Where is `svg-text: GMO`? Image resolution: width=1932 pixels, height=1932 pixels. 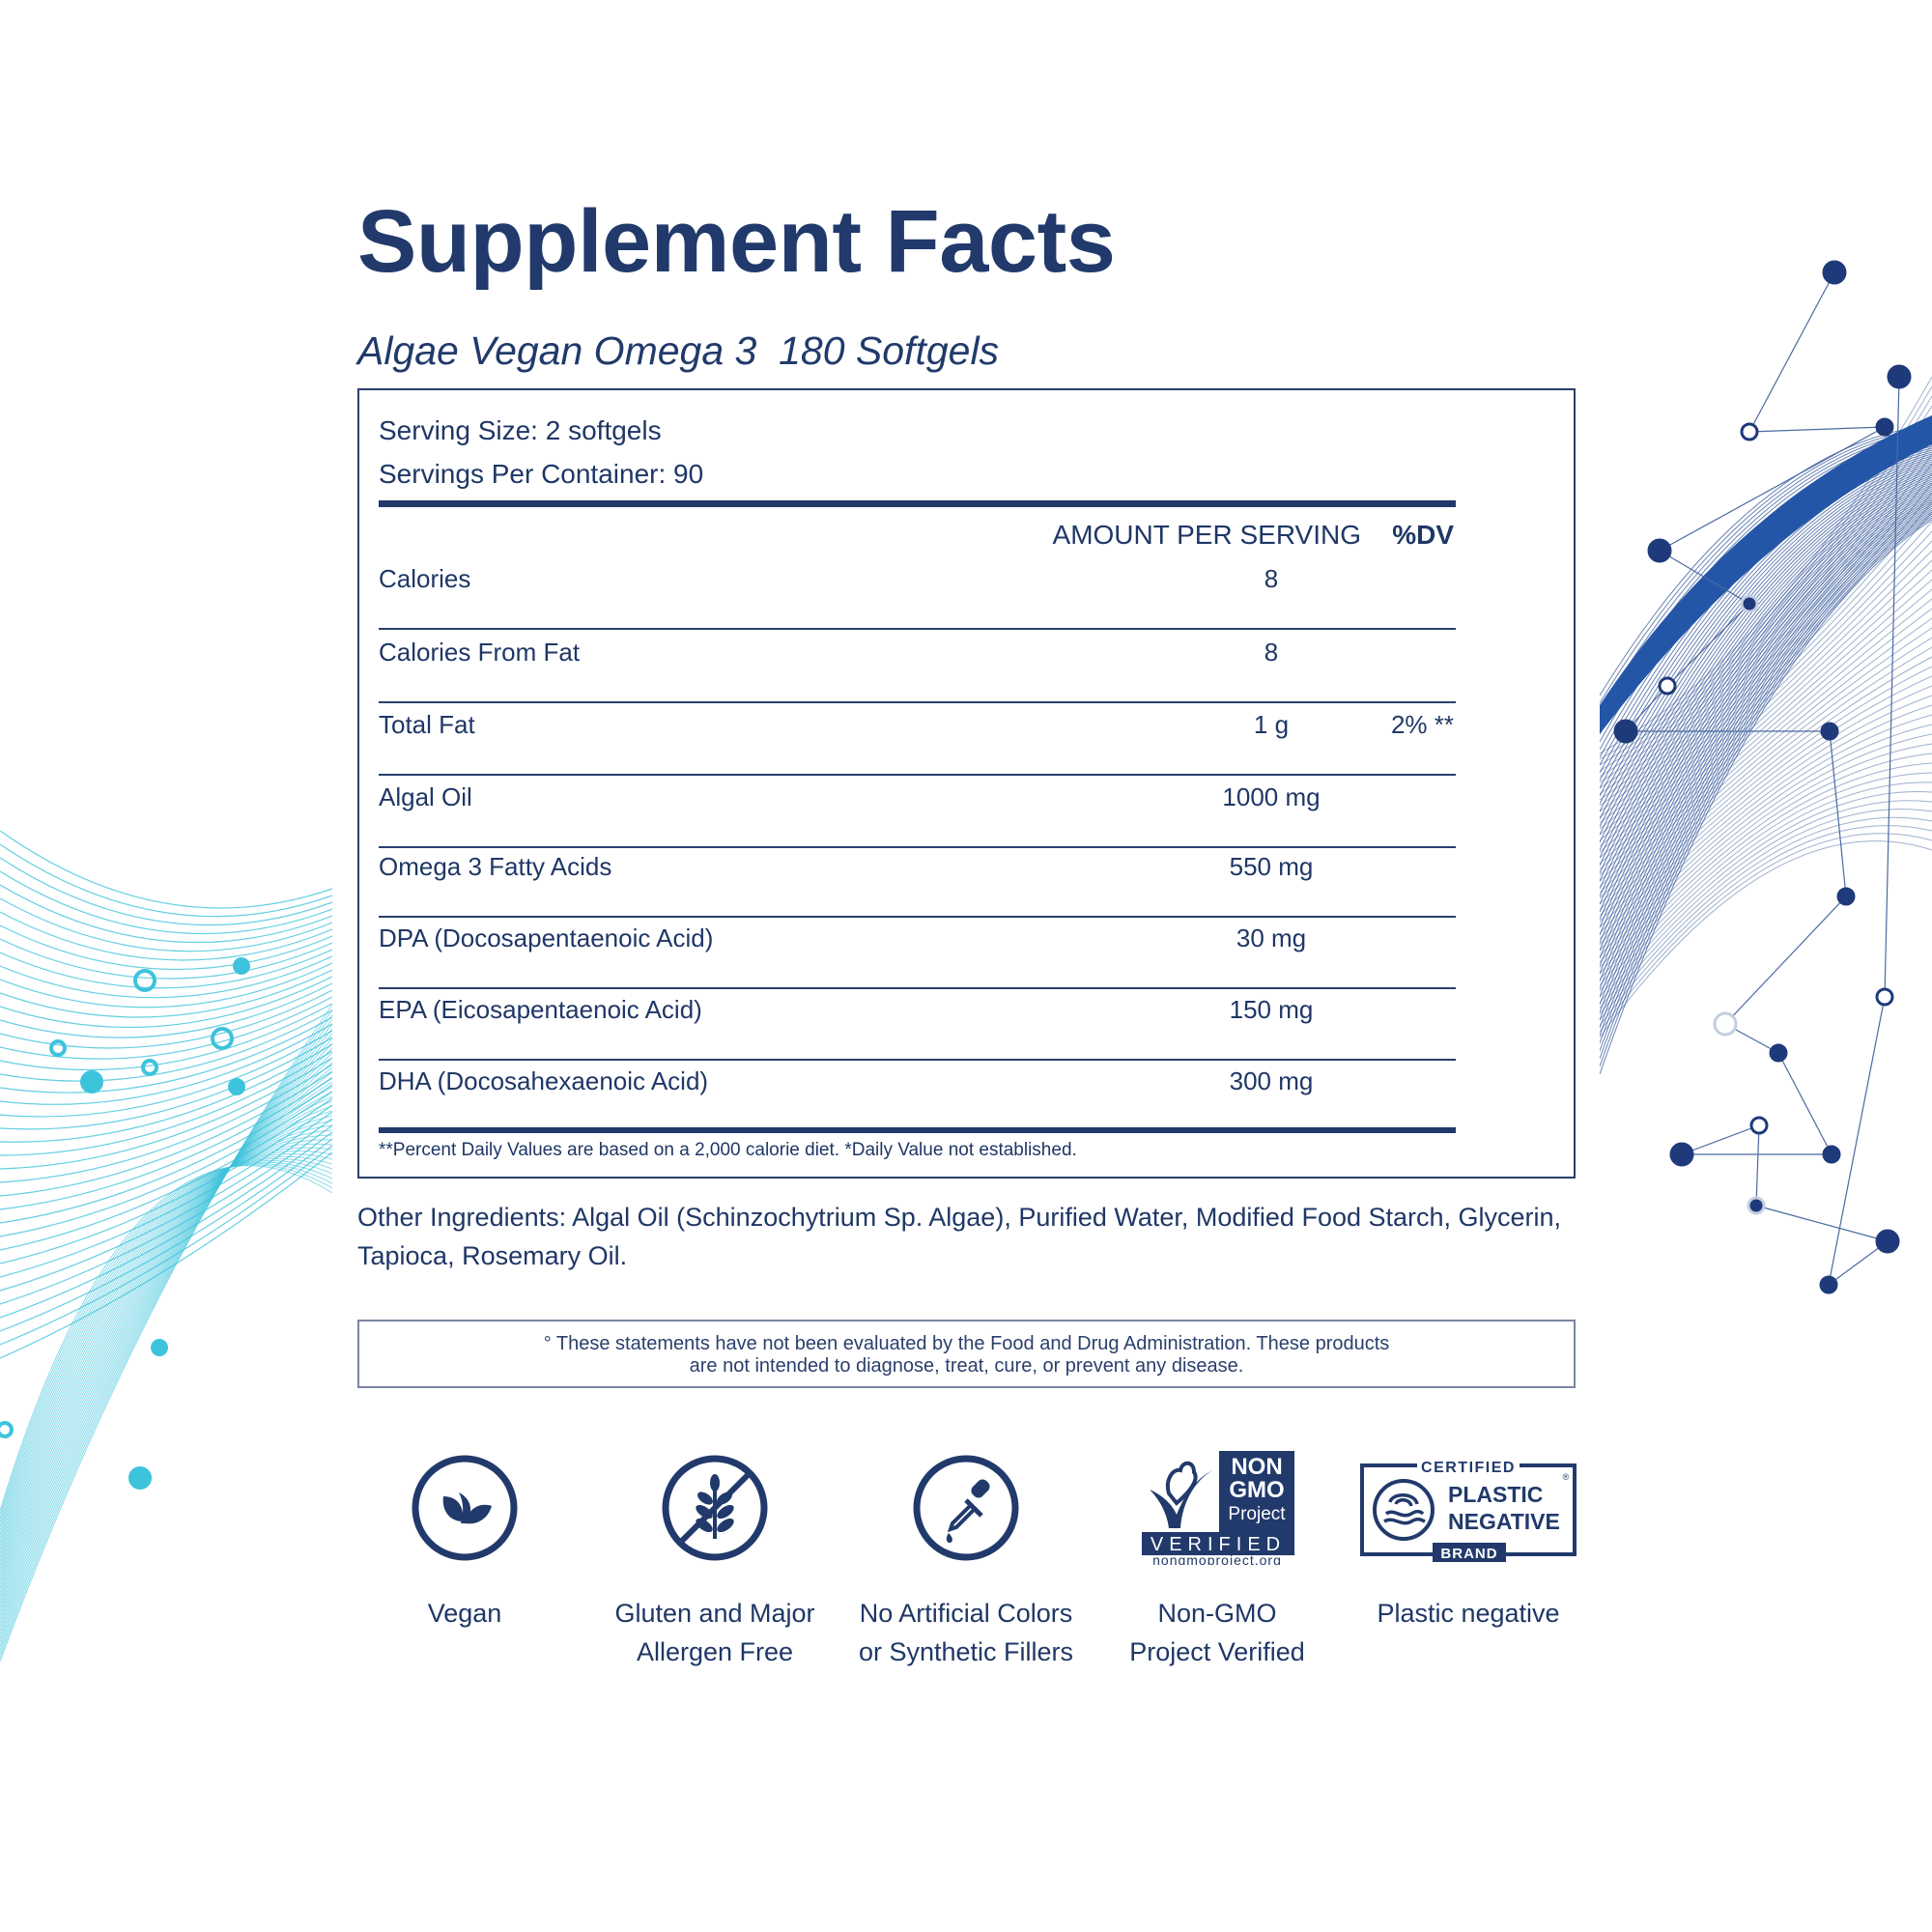
svg-text: GMO is located at coordinates (1256, 1490).